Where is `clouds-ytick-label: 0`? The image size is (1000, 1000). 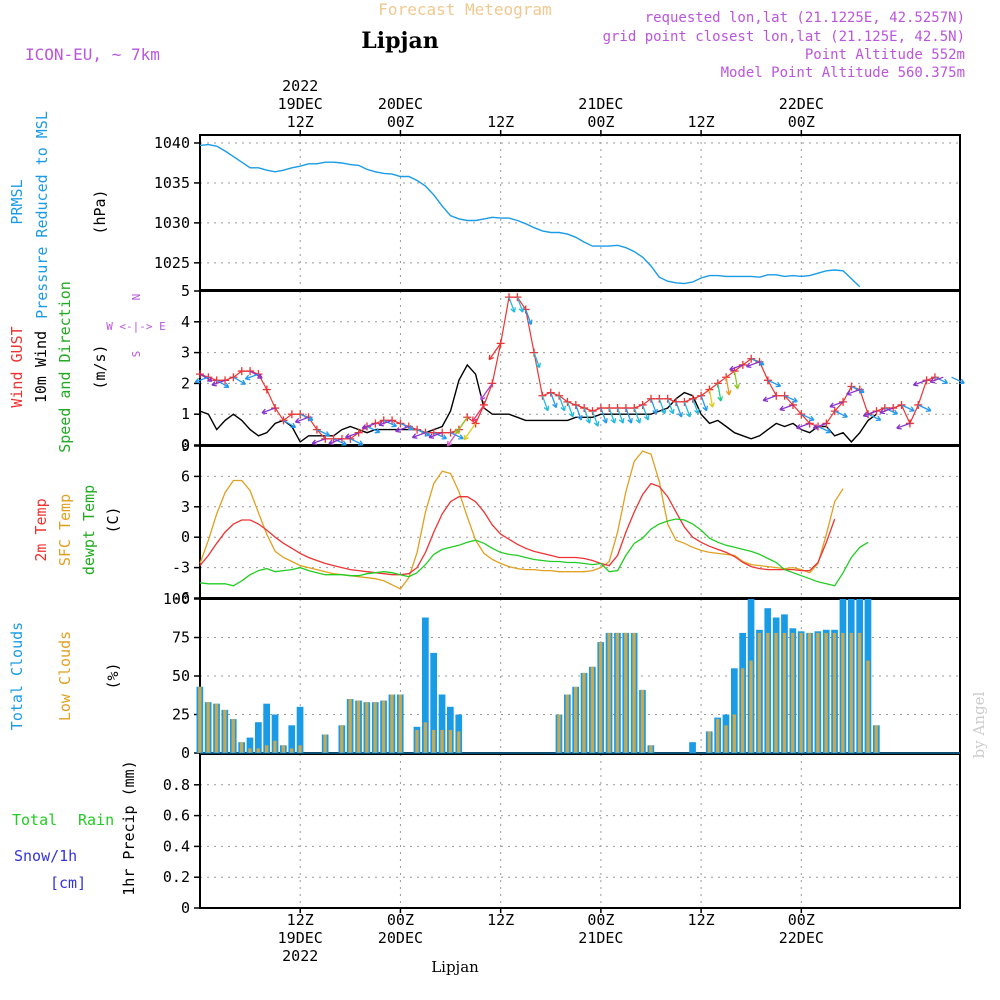 clouds-ytick-label: 0 is located at coordinates (185, 753).